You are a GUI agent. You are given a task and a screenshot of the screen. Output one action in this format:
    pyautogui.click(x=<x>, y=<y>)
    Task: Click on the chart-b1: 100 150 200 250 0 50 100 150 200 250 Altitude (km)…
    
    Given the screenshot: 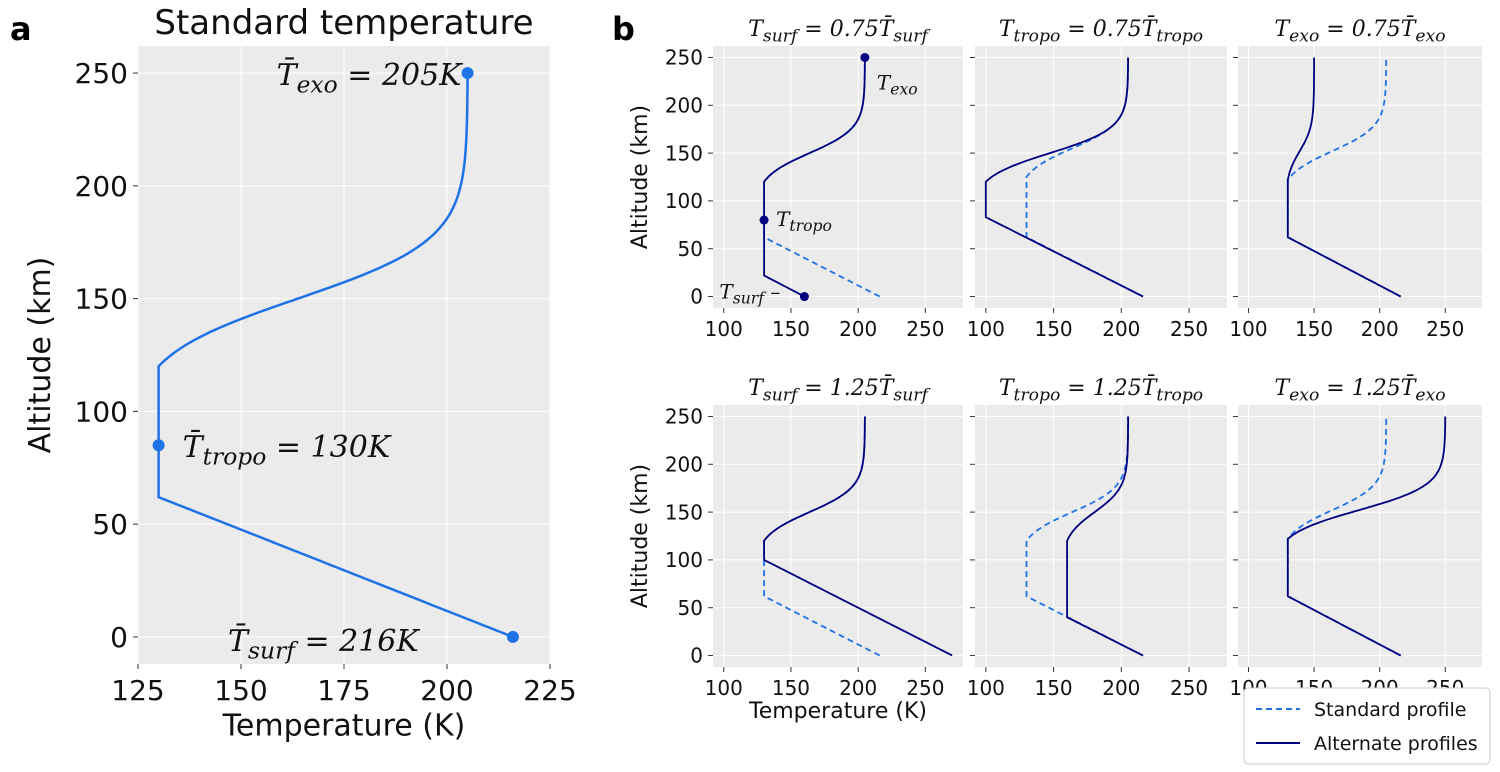 What is the action you would take?
    pyautogui.click(x=795, y=178)
    